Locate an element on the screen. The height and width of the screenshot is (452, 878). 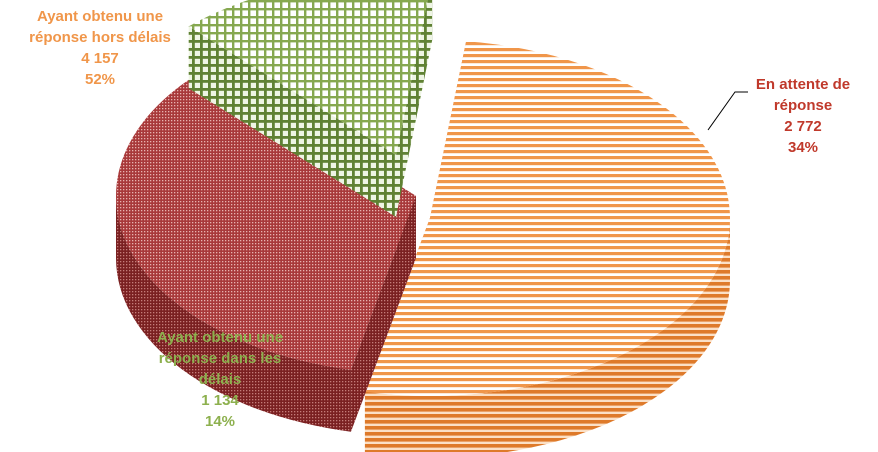
label-percent: 34% is located at coordinates (803, 147).